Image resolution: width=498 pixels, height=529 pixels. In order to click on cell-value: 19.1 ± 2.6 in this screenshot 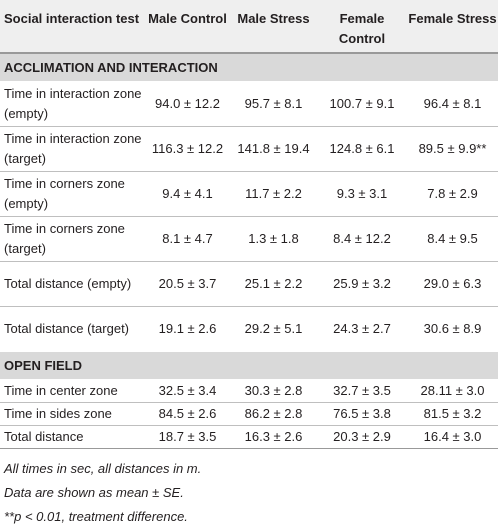, I will do `click(187, 328)`.